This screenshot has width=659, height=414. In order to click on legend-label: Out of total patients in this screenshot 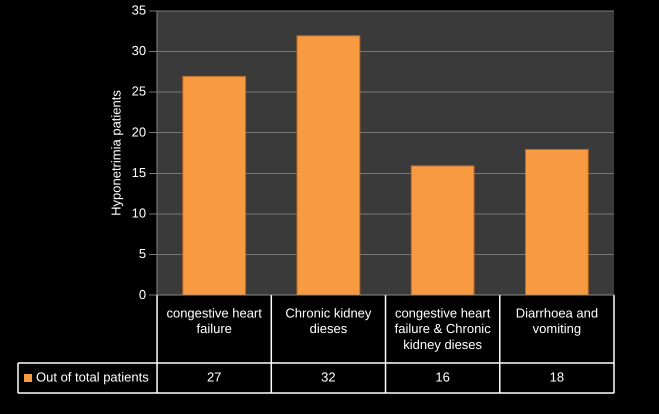, I will do `click(93, 377)`.